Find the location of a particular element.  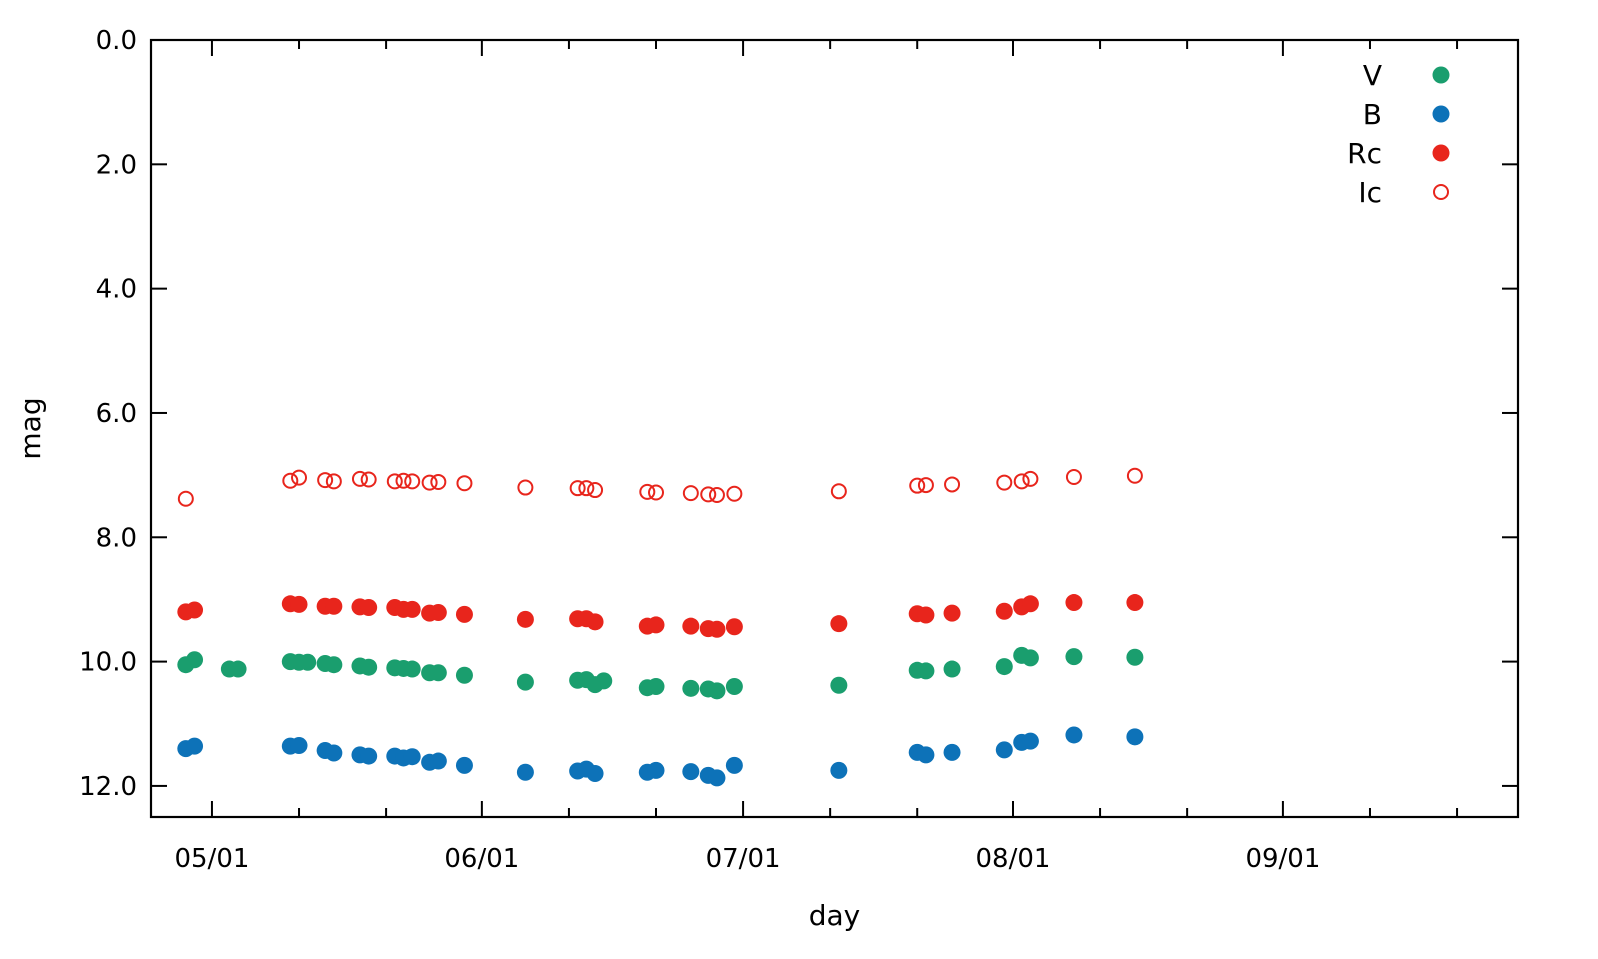

y-tick-label: 8.0 is located at coordinates (116, 538).